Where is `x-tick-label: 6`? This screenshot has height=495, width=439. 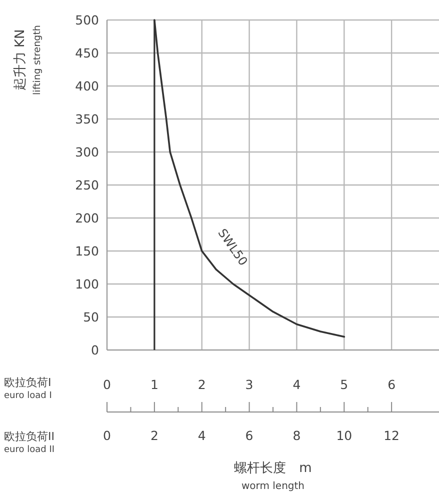
x-tick-label: 6 is located at coordinates (392, 384).